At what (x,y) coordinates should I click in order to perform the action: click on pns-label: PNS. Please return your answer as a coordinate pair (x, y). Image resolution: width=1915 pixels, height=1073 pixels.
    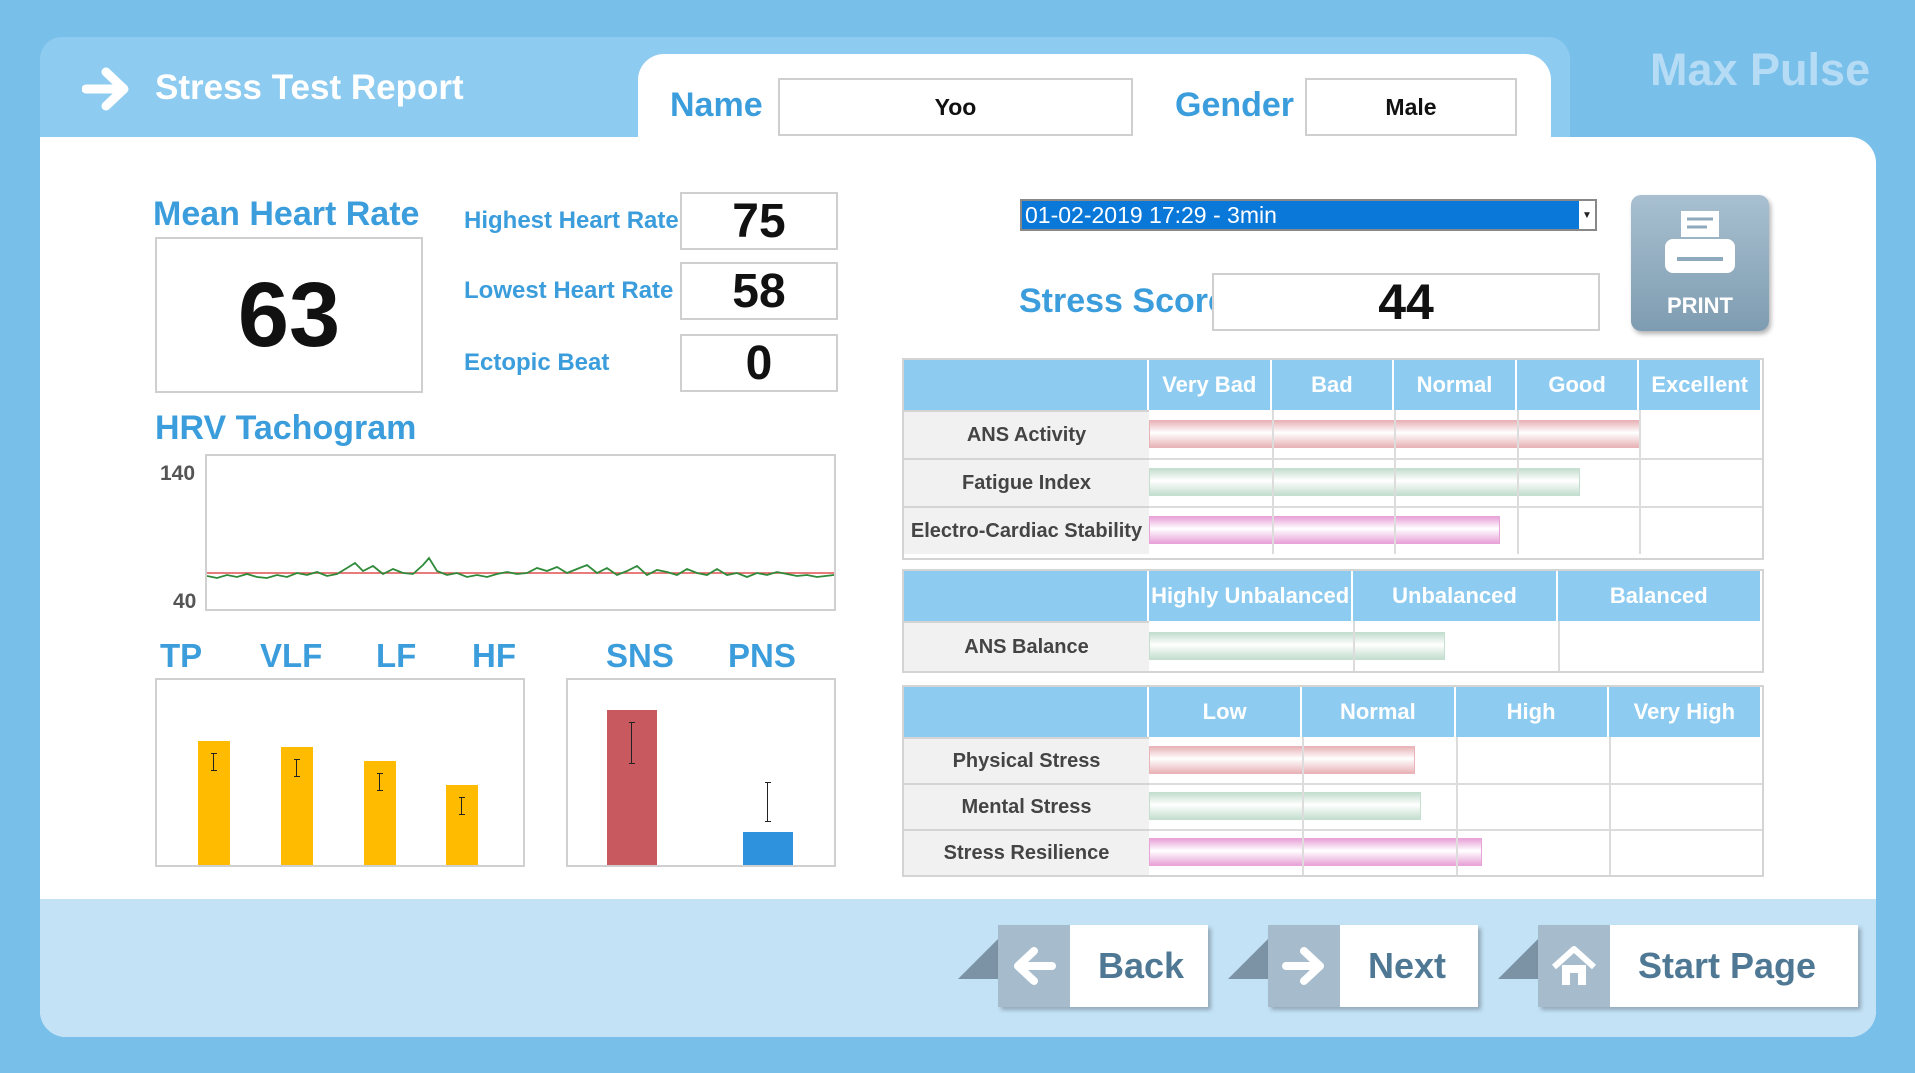
    Looking at the image, I should click on (762, 655).